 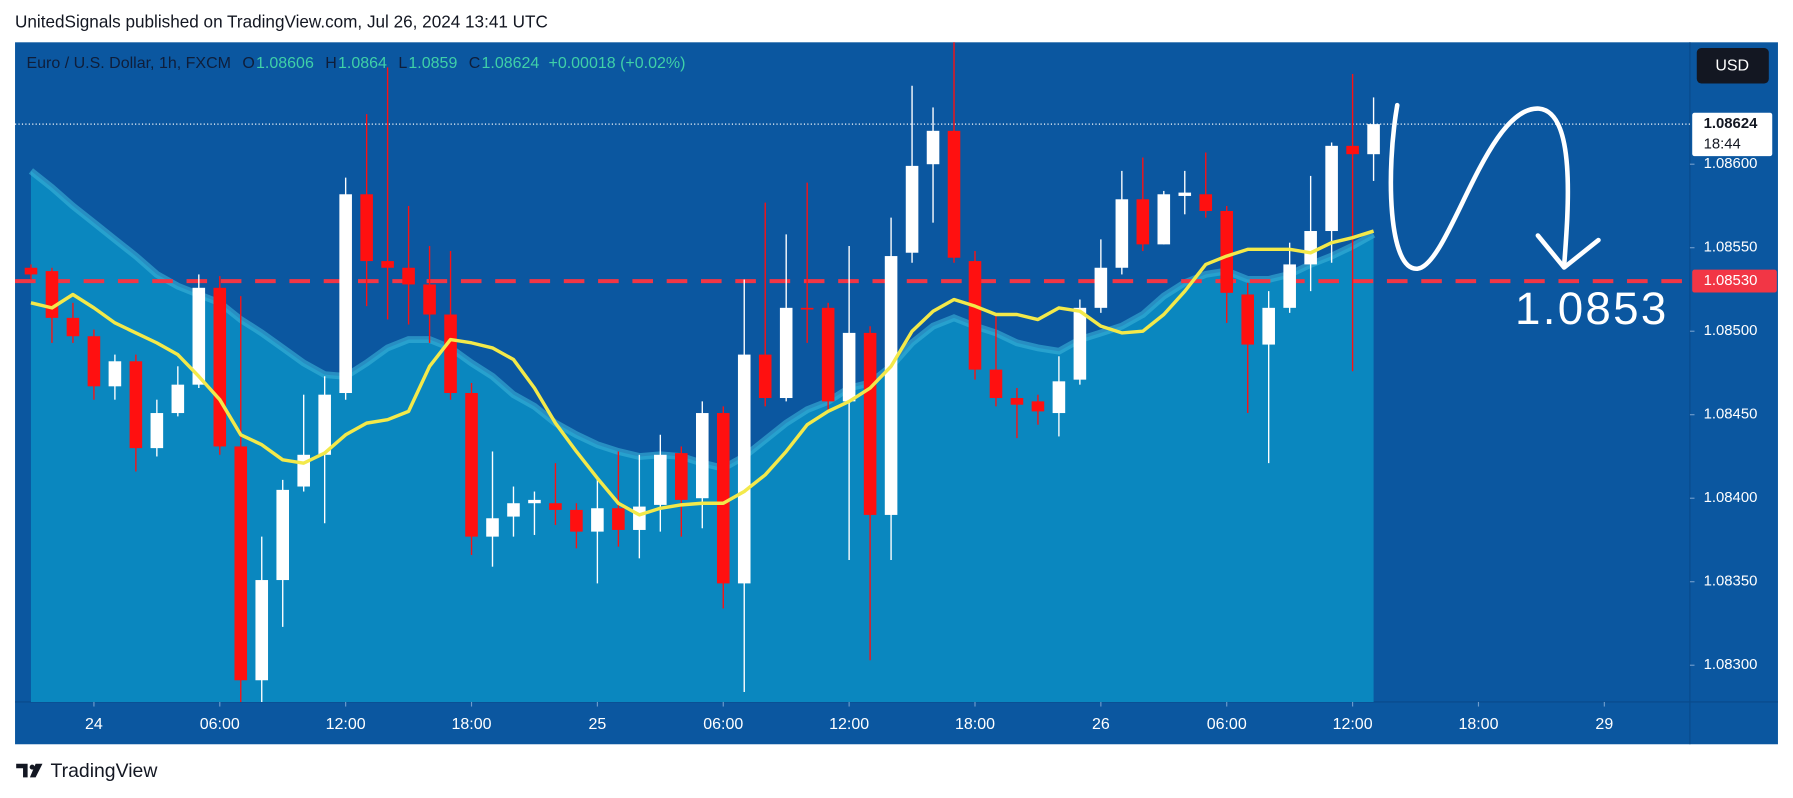 I want to click on currency-label: USD, so click(x=1732, y=66).